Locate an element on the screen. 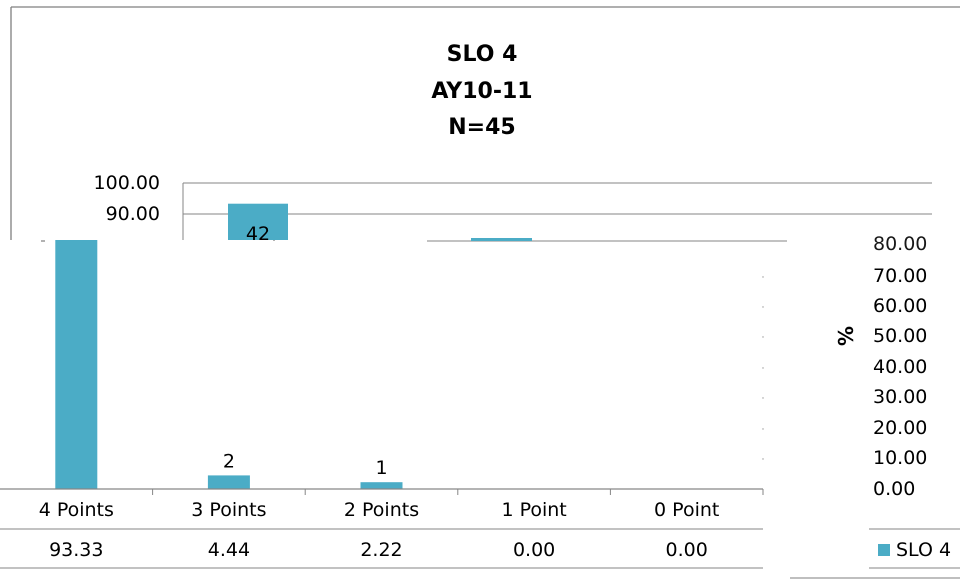  chart-subtitle-2: N=45 is located at coordinates (481, 127).